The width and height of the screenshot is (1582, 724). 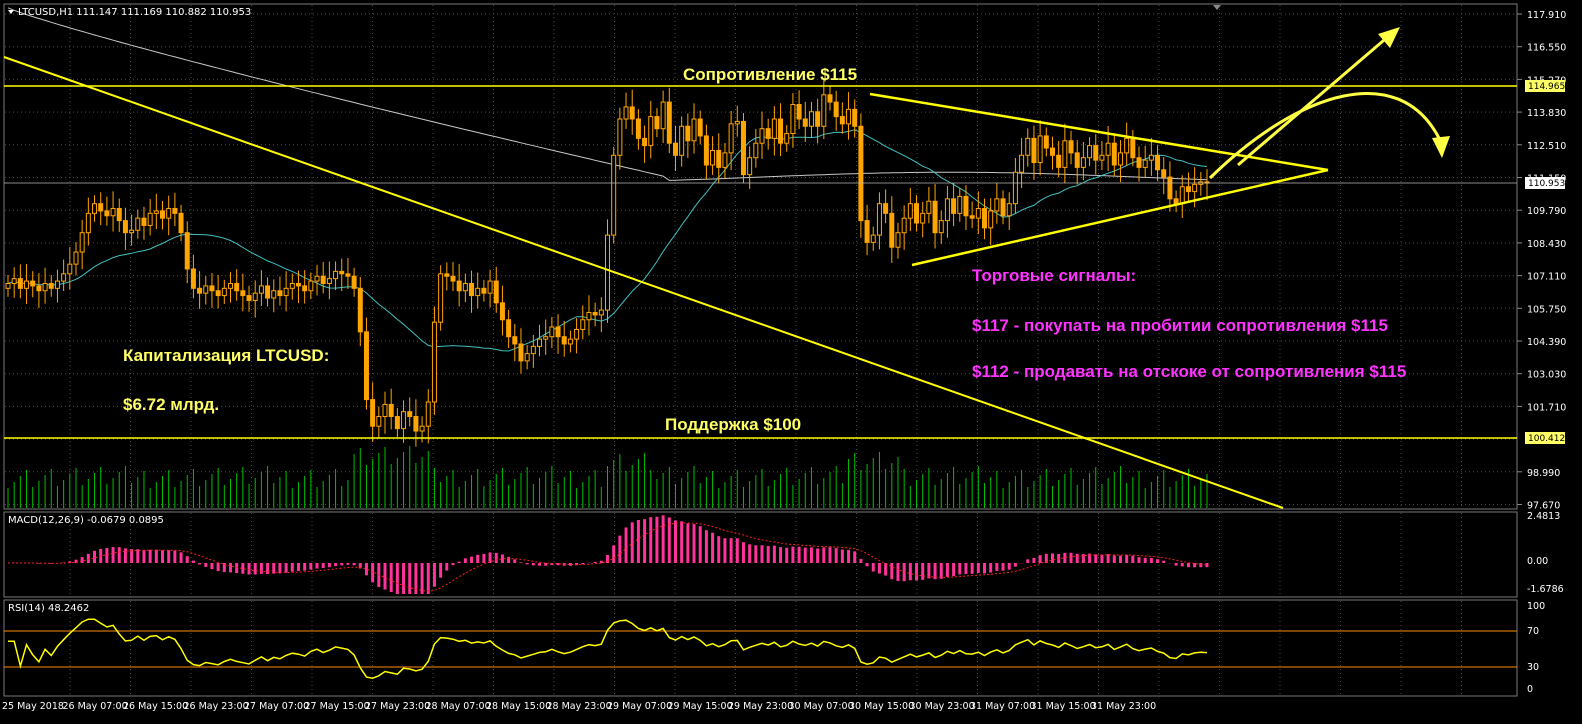 I want to click on macd-tick-label: -1.6786, so click(x=1545, y=589).